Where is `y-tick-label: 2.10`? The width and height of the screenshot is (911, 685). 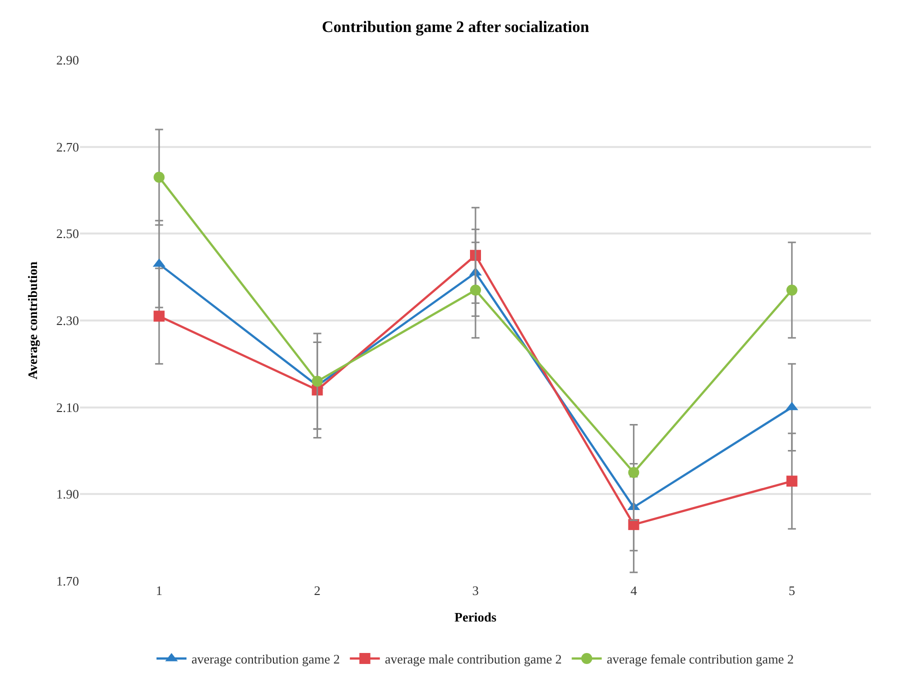 y-tick-label: 2.10 is located at coordinates (67, 407).